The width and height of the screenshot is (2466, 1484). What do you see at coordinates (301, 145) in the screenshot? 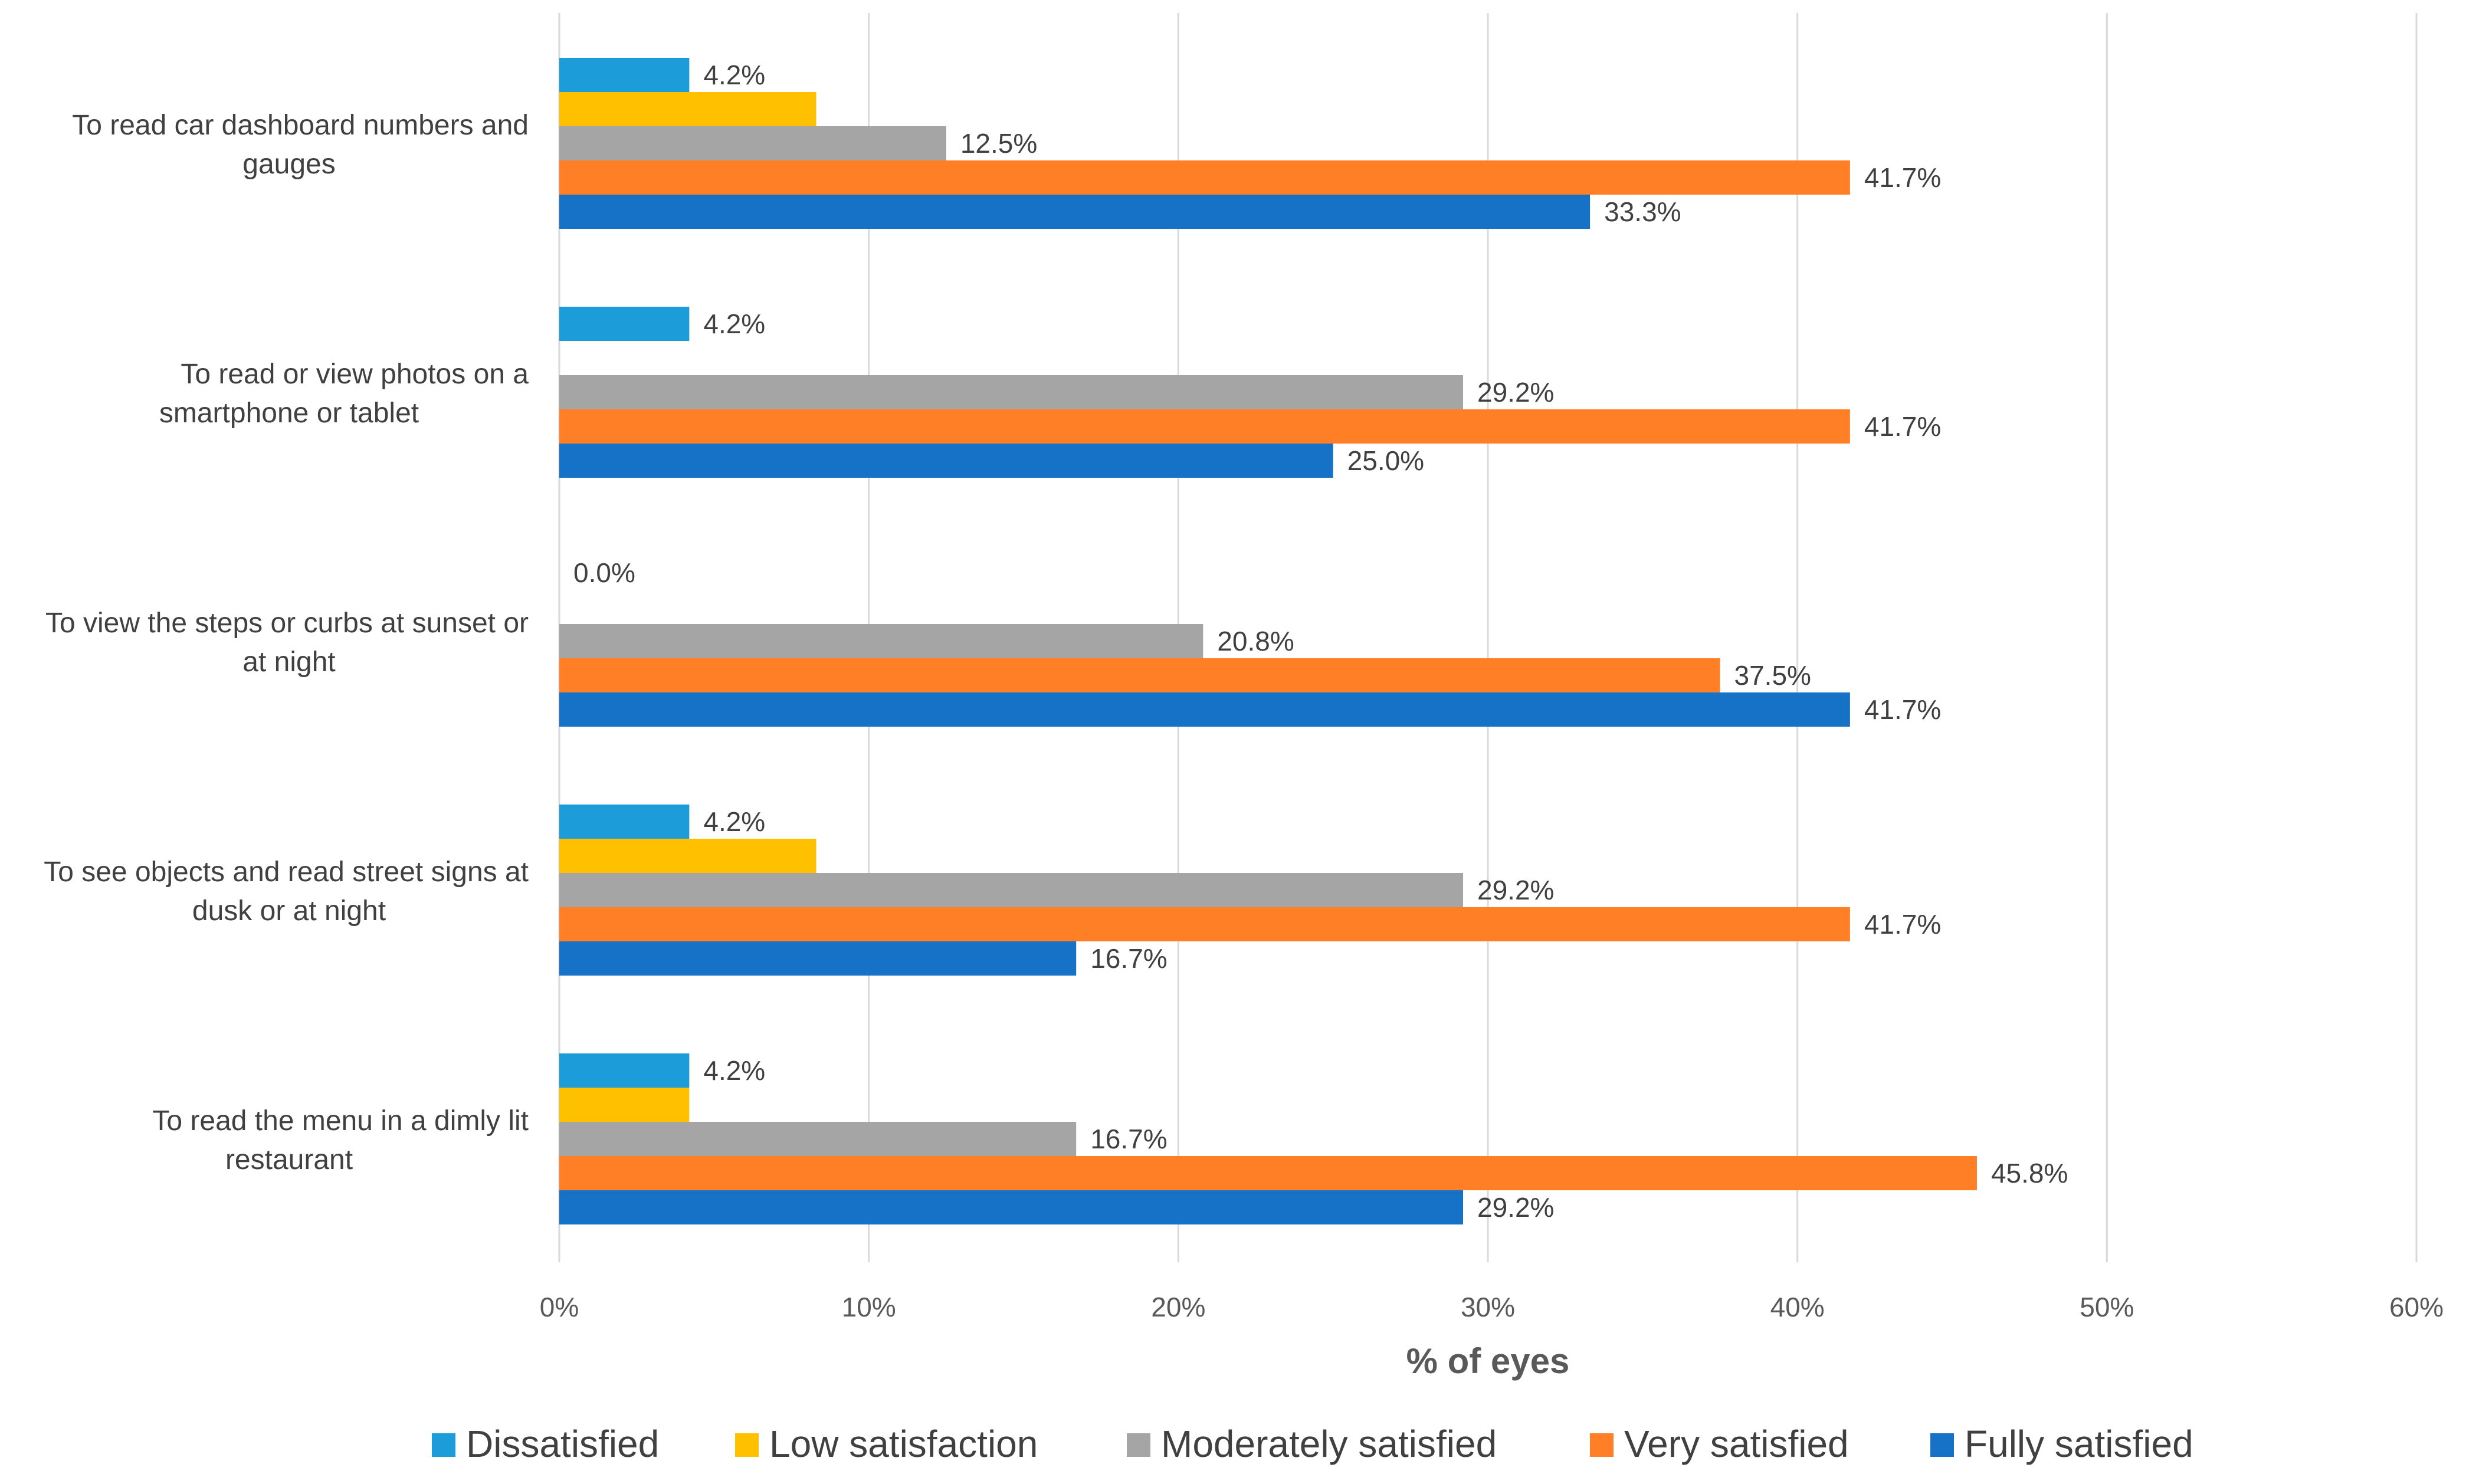
I see `category-label: To read car dashboard numbers and gauges` at bounding box center [301, 145].